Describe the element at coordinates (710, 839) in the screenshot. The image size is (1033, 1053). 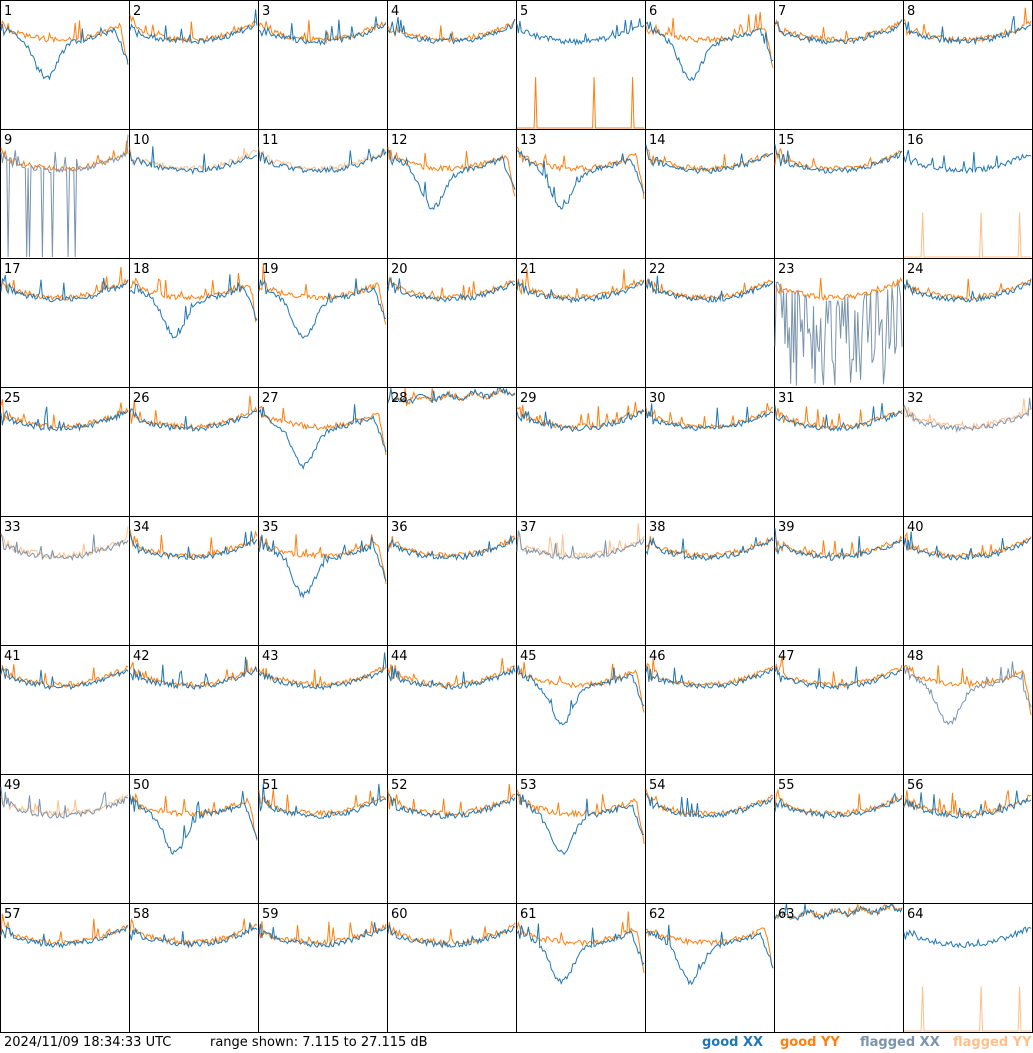
I see `panel-54: 54` at that location.